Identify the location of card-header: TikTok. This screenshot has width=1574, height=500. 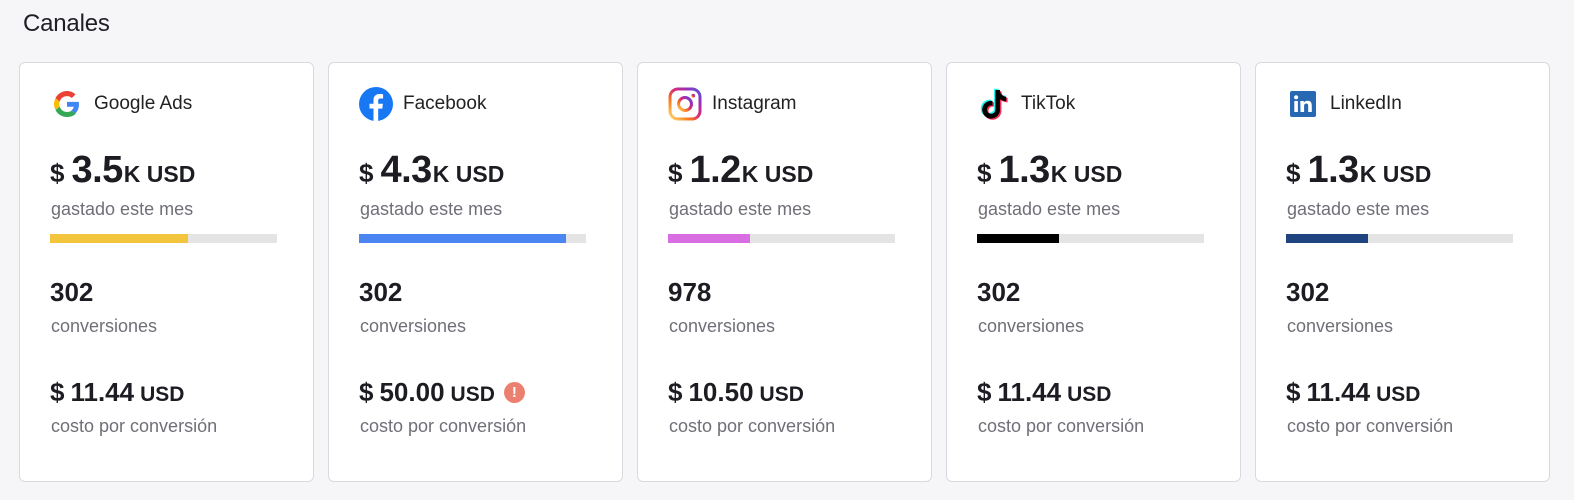
(1026, 104).